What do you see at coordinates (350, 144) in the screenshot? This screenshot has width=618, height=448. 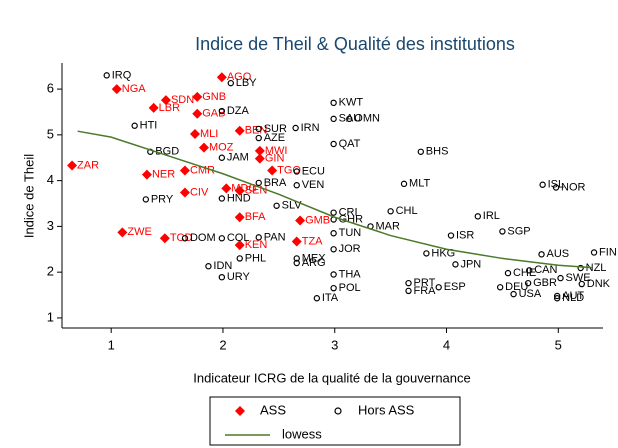 I see `point-label: QAT` at bounding box center [350, 144].